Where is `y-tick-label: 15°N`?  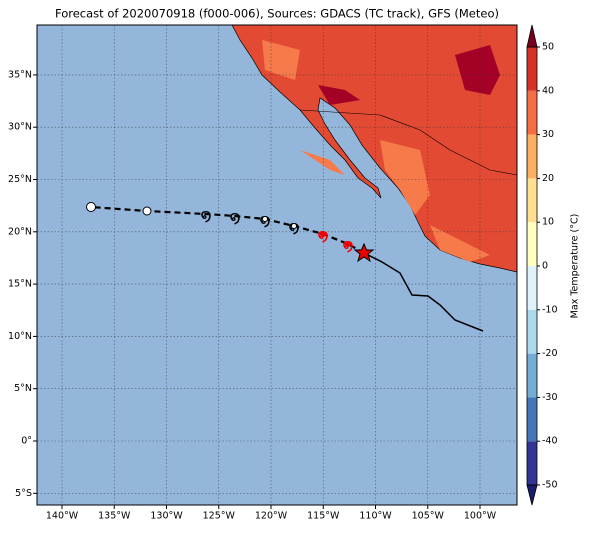
y-tick-label: 15°N is located at coordinates (20, 284).